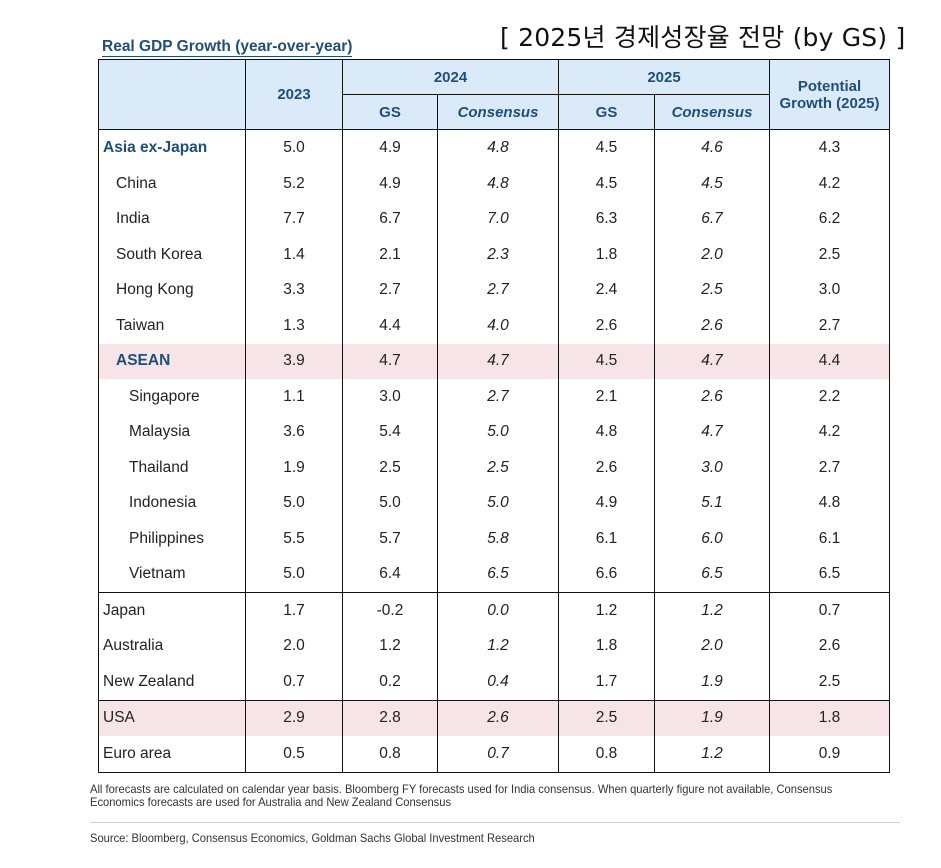  What do you see at coordinates (606, 754) in the screenshot?
I see `value-2025-gs: 0.8` at bounding box center [606, 754].